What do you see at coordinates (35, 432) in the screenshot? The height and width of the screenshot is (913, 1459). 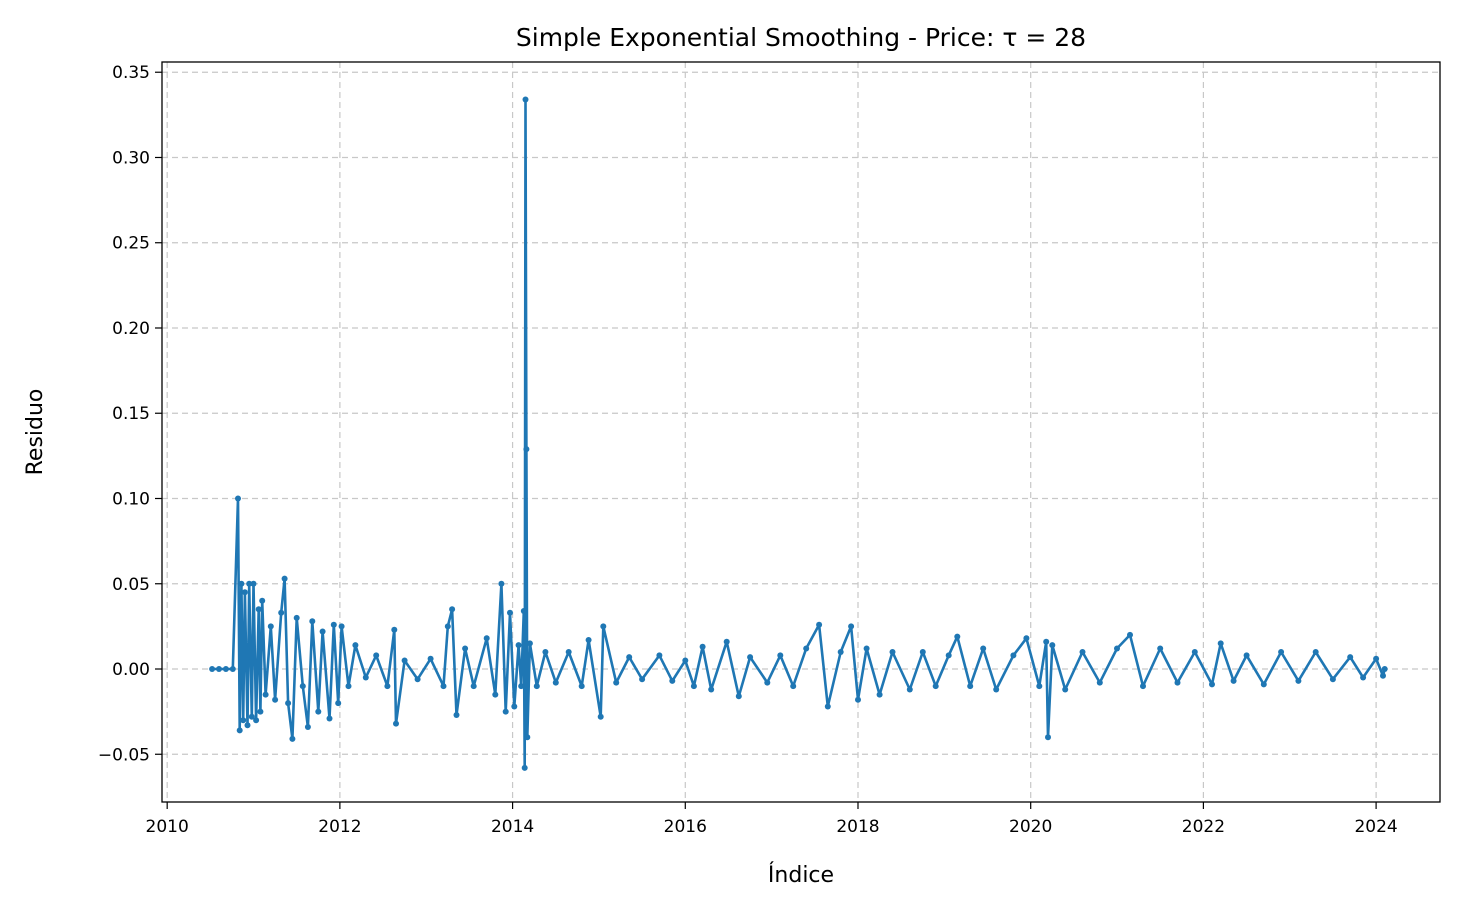 I see `y-axis-title: Residuo` at bounding box center [35, 432].